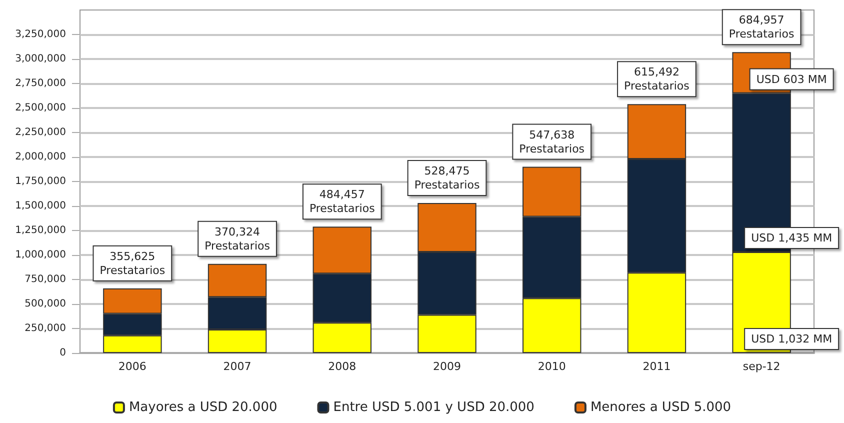  Describe the element at coordinates (791, 339) in the screenshot. I see `annotation: USD 1,032 MM` at that location.